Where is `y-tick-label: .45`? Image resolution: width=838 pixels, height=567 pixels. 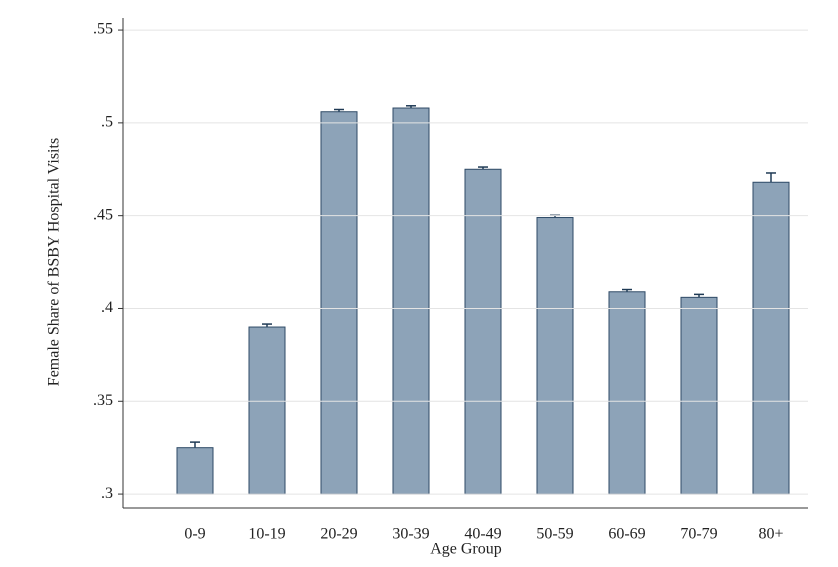
y-tick-label: .45 is located at coordinates (103, 214).